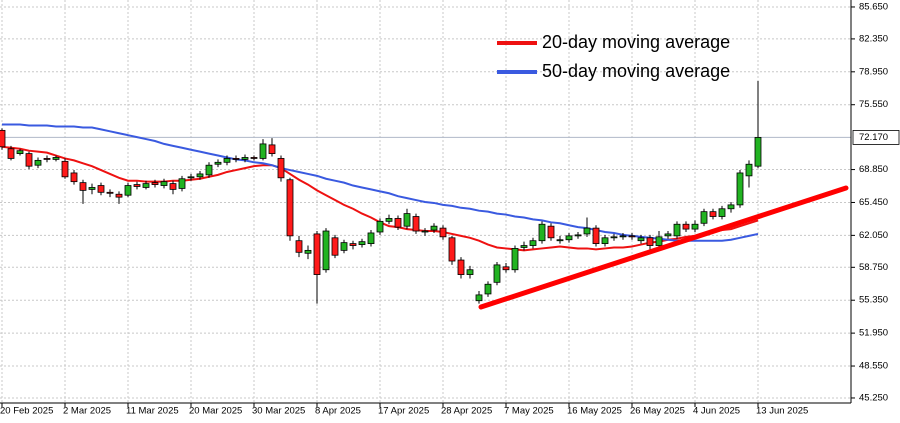  What do you see at coordinates (26, 411) in the screenshot?
I see `x-tick-label: 20 Feb 2025` at bounding box center [26, 411].